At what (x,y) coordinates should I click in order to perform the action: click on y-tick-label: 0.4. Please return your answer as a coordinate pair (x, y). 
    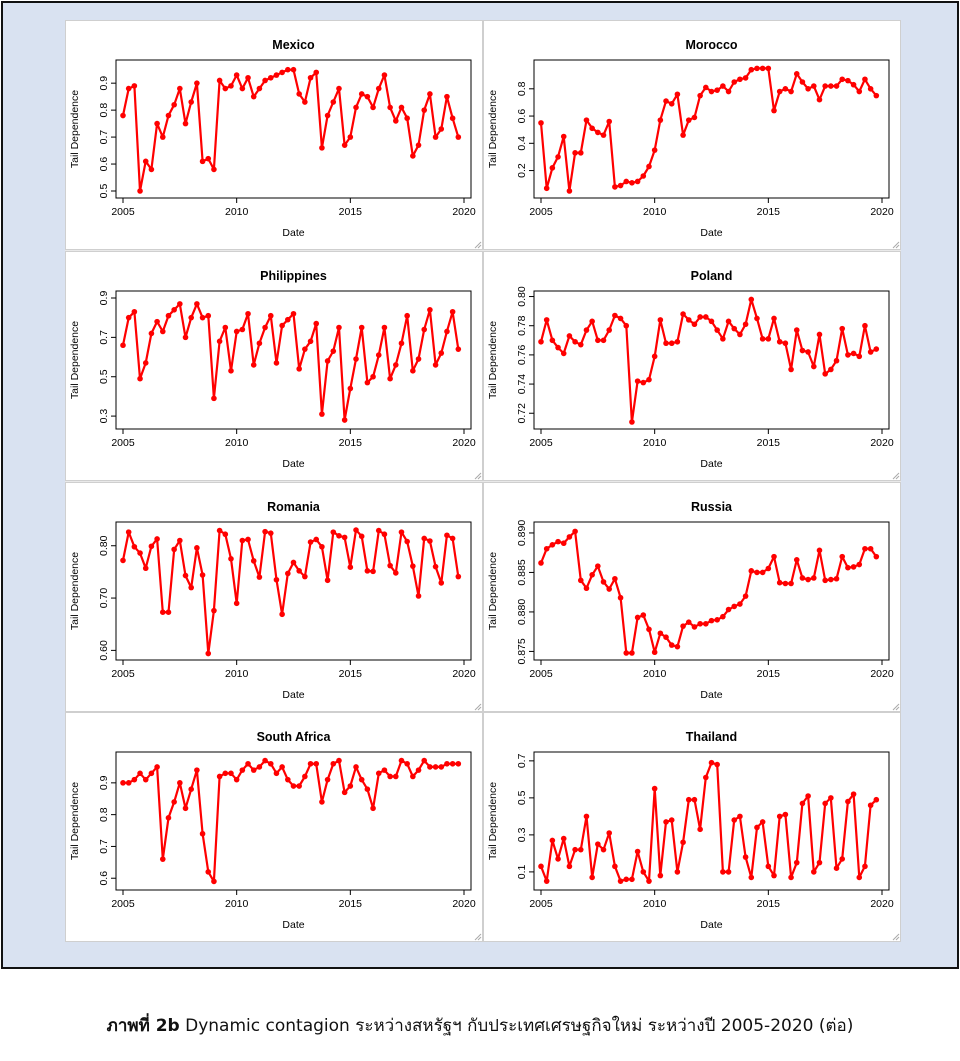
    Looking at the image, I should click on (522, 143).